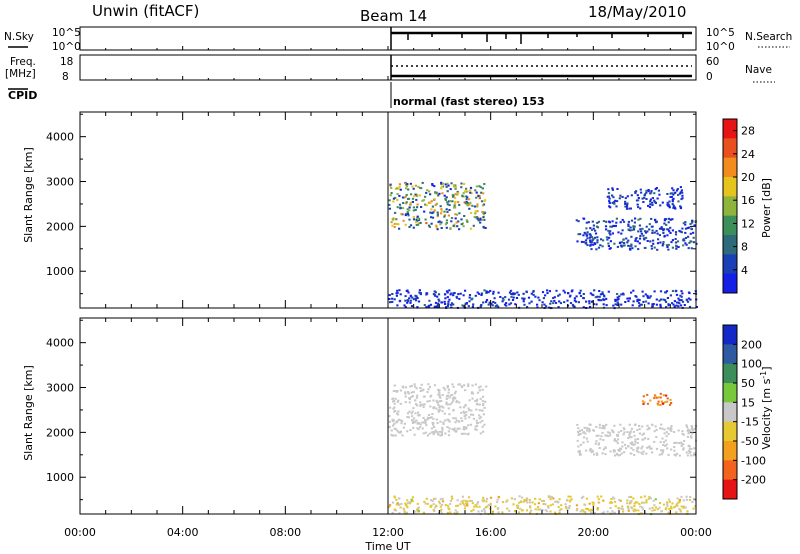 The height and width of the screenshot is (554, 800). What do you see at coordinates (593, 532) in the screenshot?
I see `x-tick-label: 20:00` at bounding box center [593, 532].